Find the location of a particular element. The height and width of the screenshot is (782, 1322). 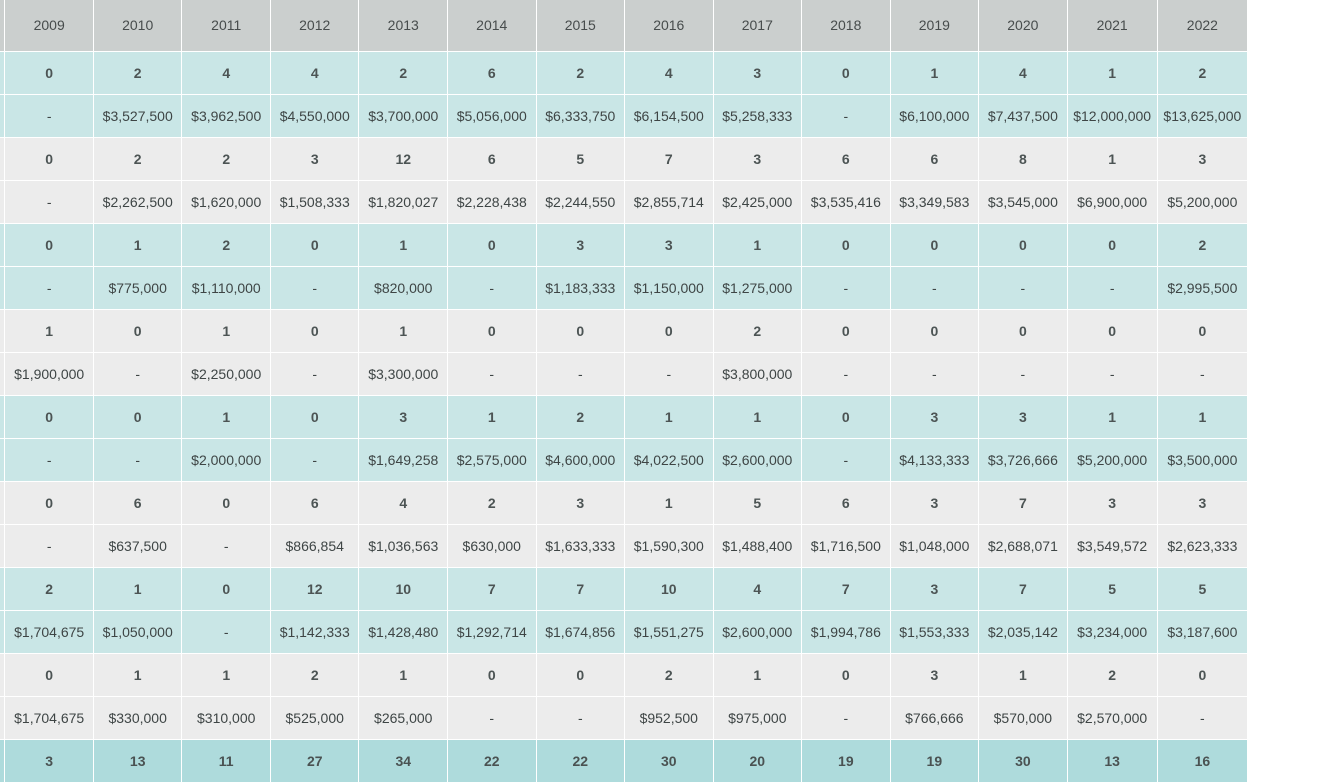

header-cell-year: 2019 is located at coordinates (935, 26).